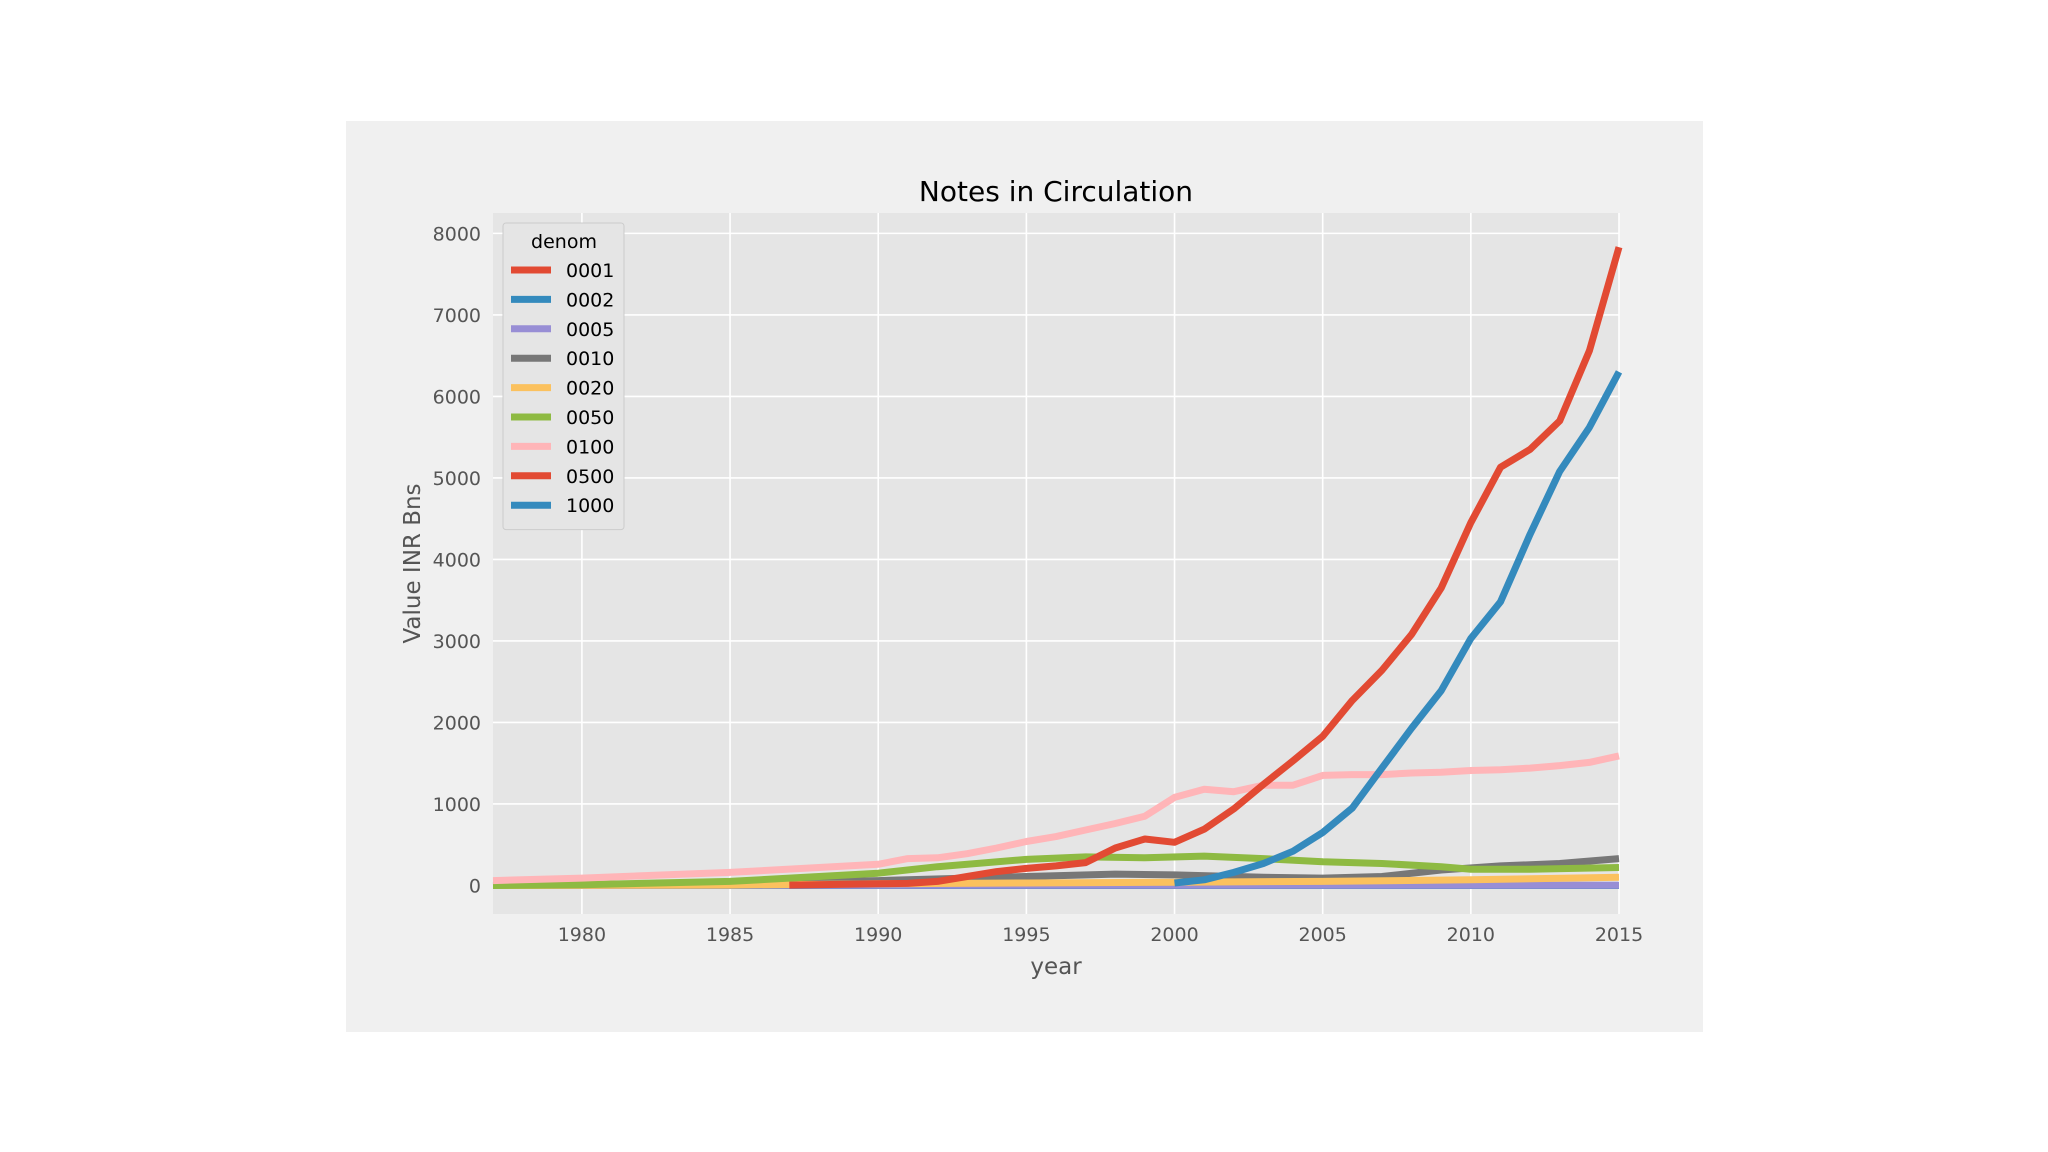 The image size is (2048, 1152). I want to click on x-tick-label: 2005, so click(1323, 935).